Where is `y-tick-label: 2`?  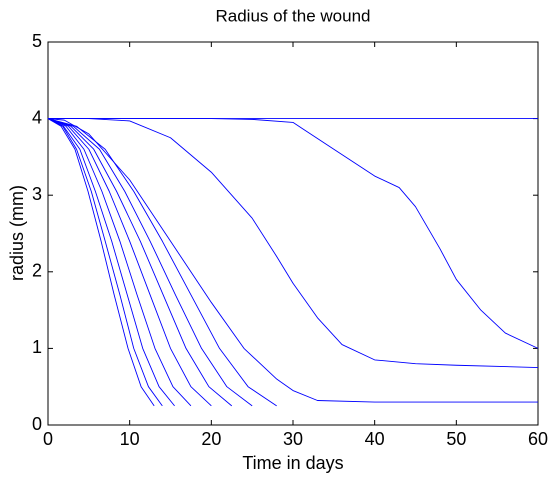 y-tick-label: 2 is located at coordinates (37, 271).